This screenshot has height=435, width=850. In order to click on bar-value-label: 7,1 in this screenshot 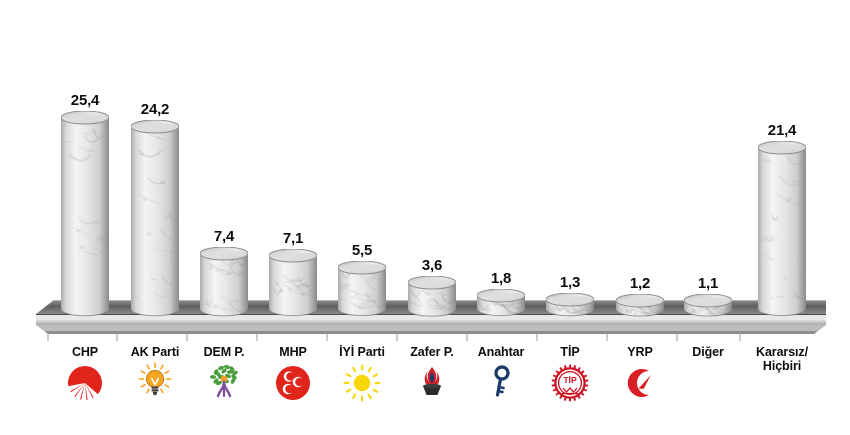, I will do `click(293, 239)`.